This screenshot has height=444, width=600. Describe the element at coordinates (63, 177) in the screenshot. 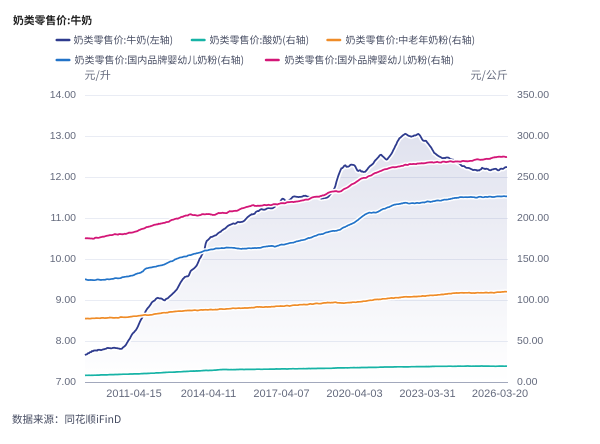

I see `svg-text: 12.00` at that location.